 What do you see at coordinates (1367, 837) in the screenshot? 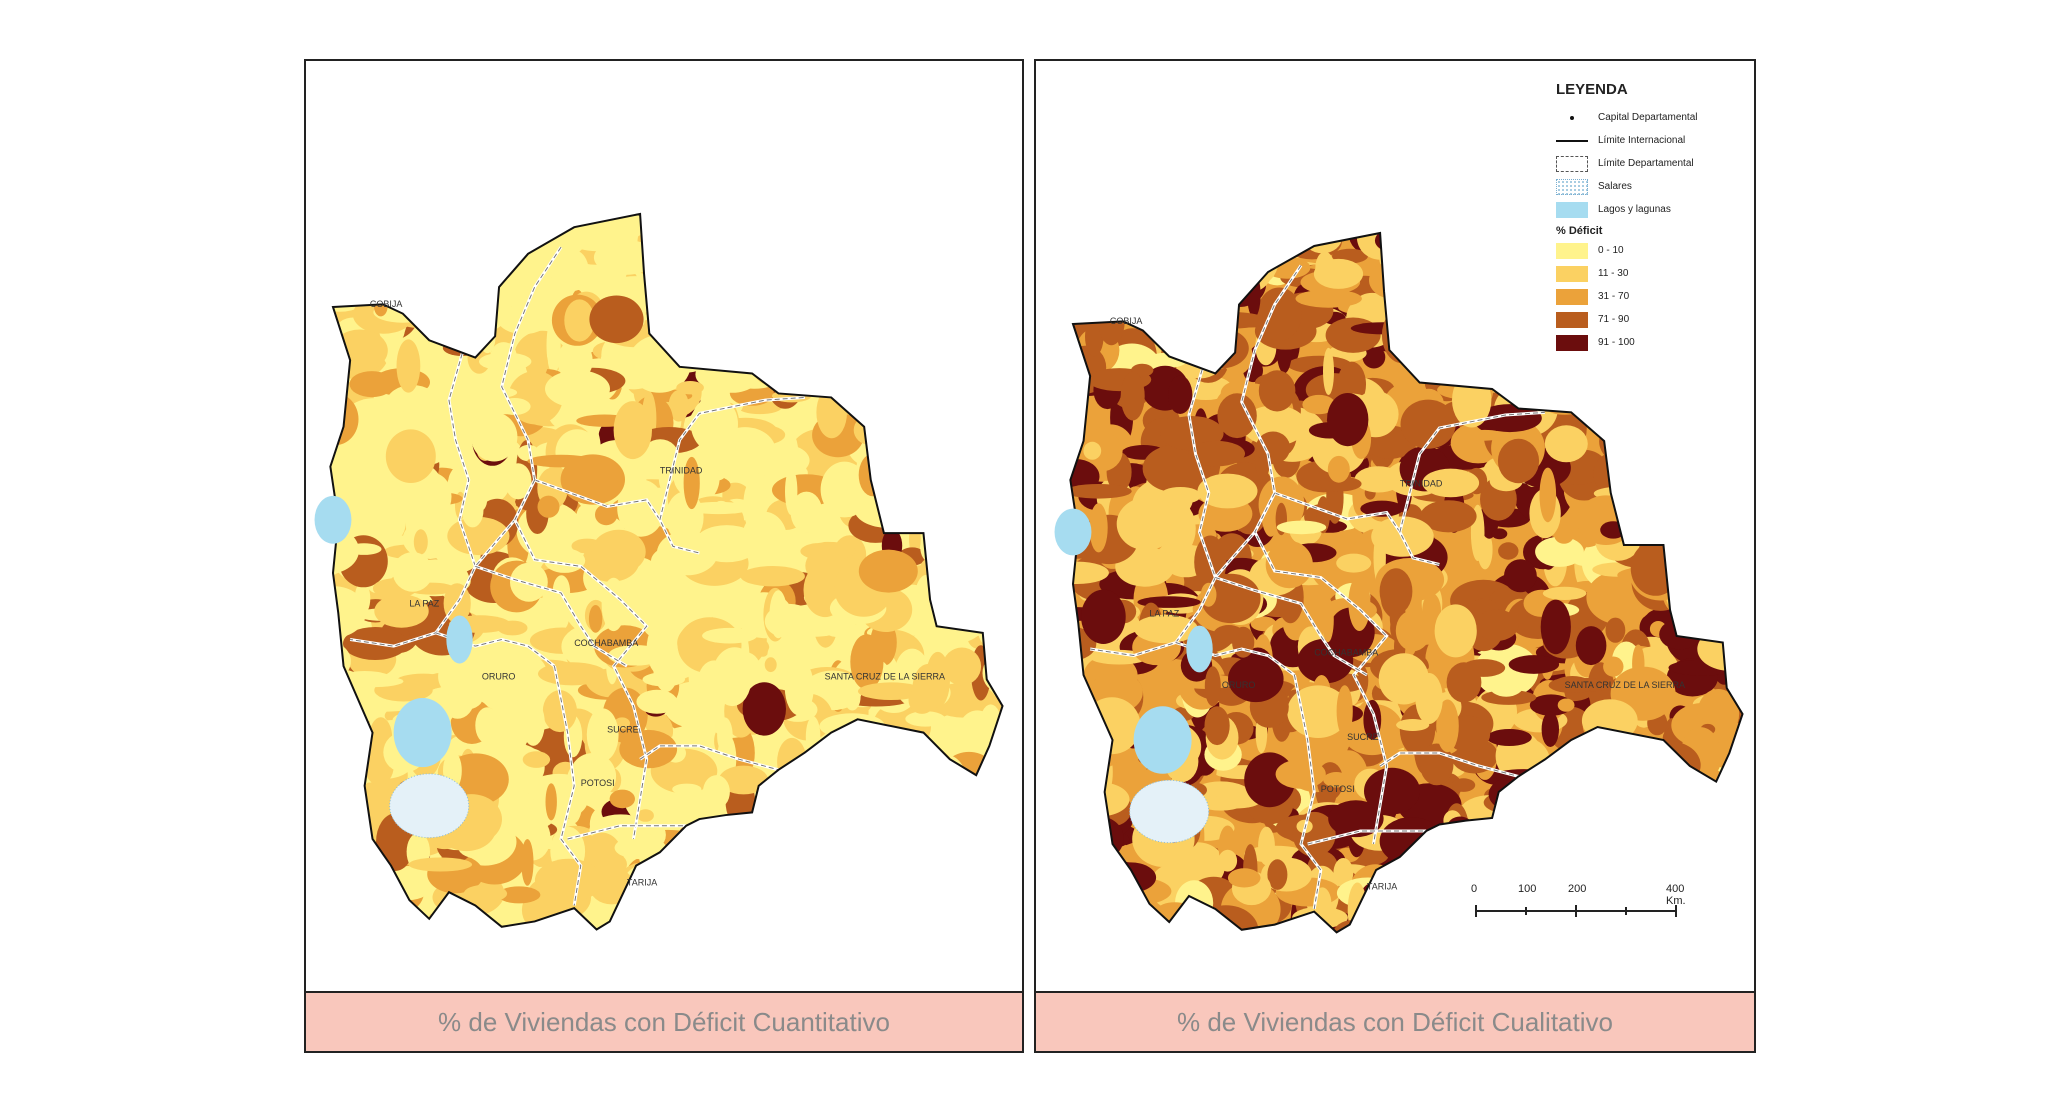
I see `departmental-boundary` at bounding box center [1367, 837].